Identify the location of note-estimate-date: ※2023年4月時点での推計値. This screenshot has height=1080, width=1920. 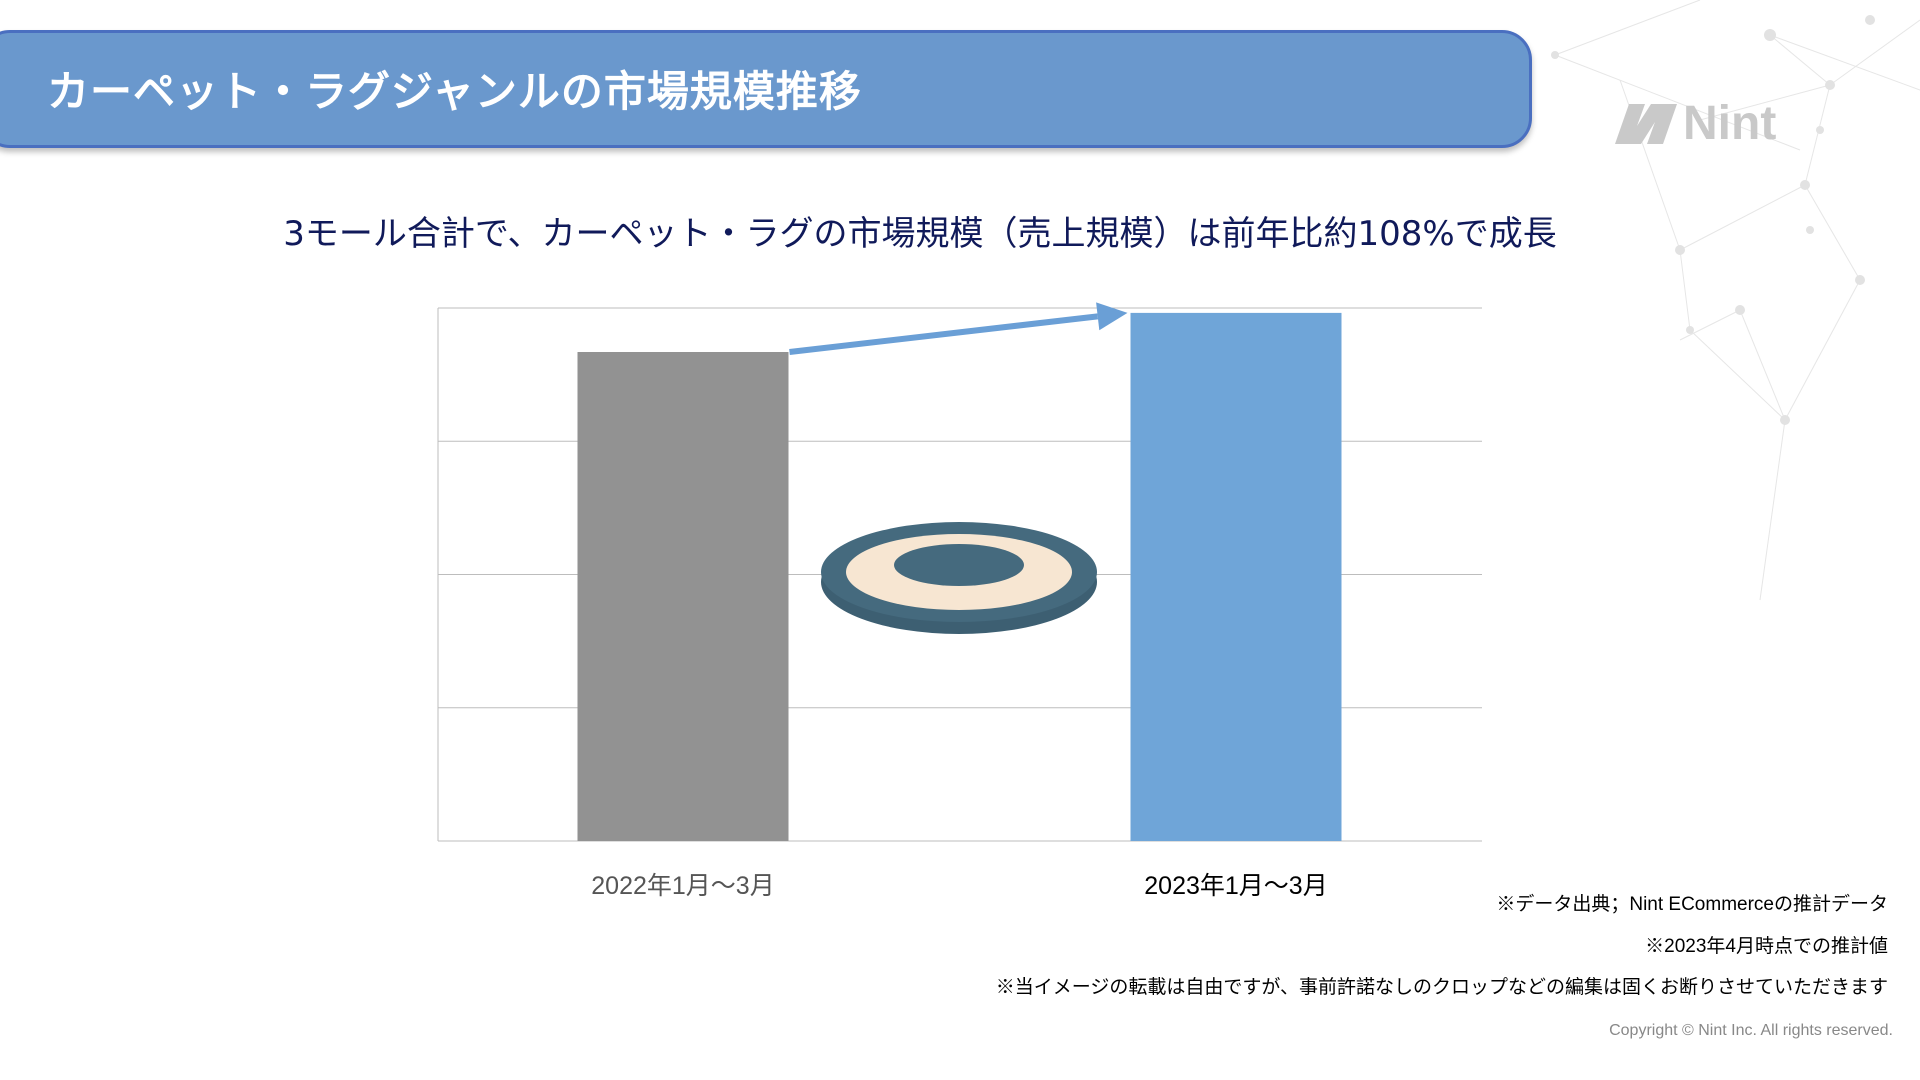
(1766, 946).